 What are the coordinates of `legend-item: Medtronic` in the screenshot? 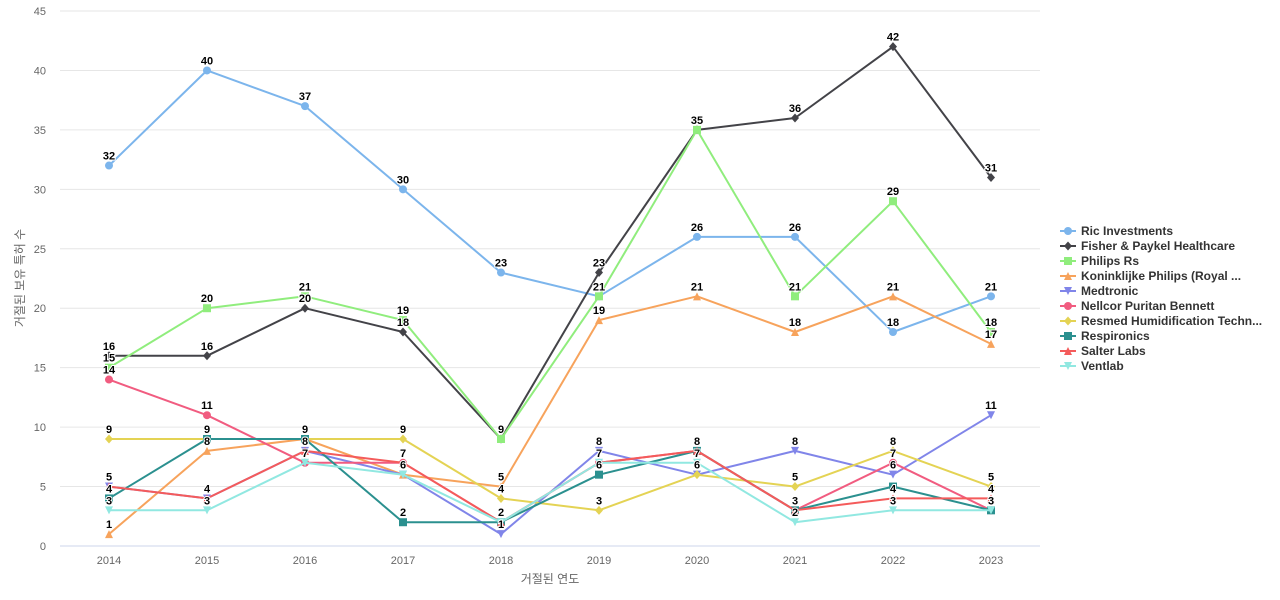 It's located at (1099, 291).